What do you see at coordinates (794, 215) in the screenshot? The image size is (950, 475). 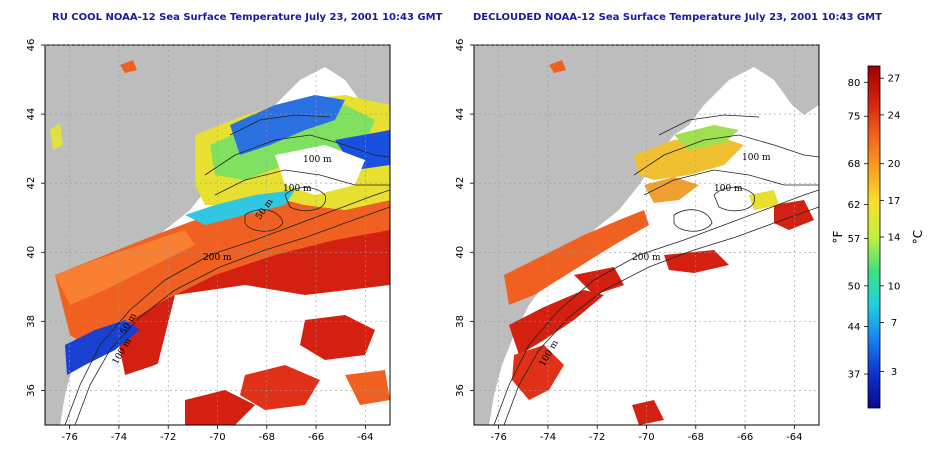 I see `sst-red-east` at bounding box center [794, 215].